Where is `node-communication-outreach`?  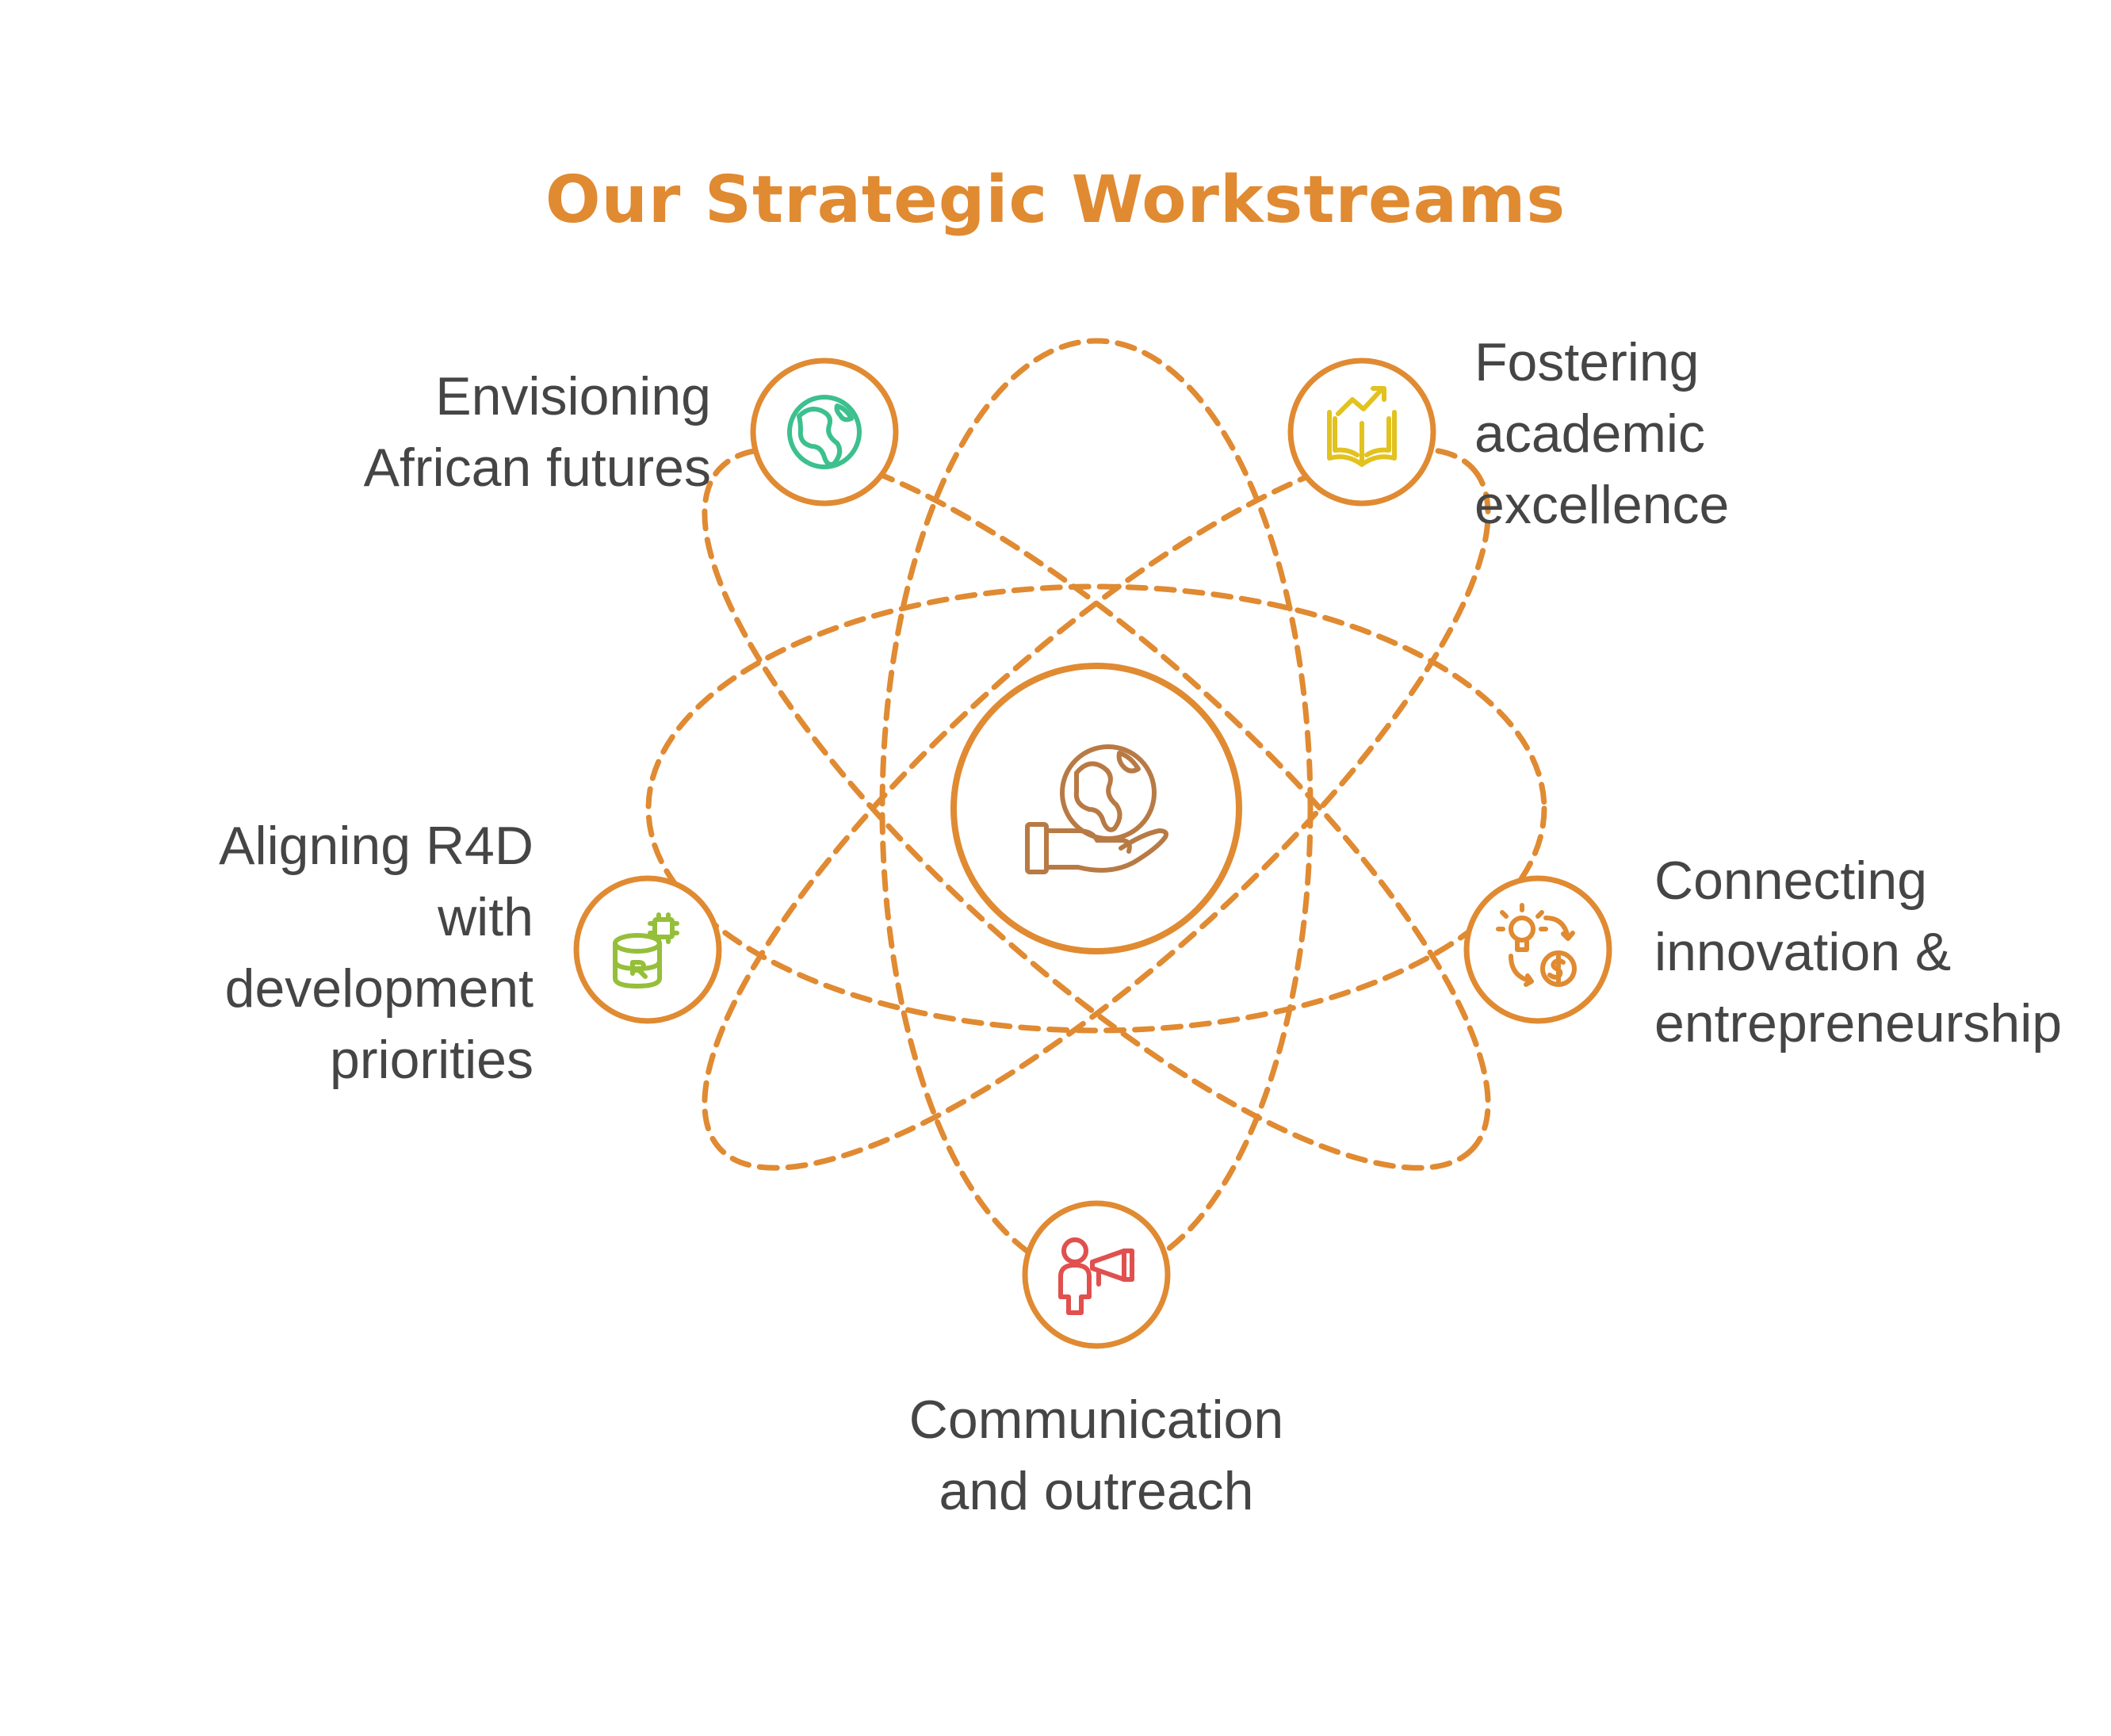 node-communication-outreach is located at coordinates (1096, 1274).